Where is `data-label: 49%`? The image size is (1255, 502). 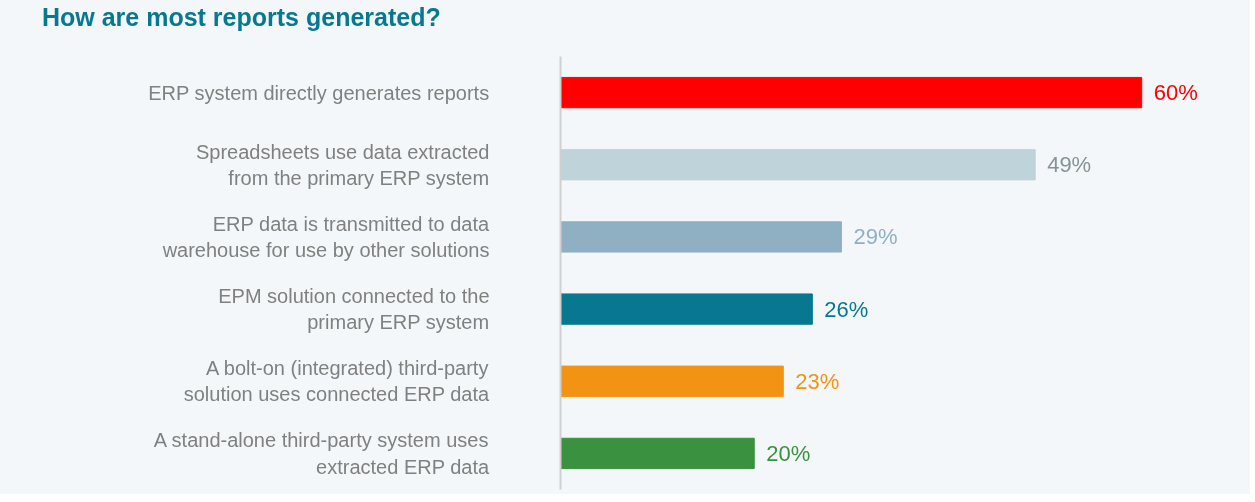 data-label: 49% is located at coordinates (1069, 165).